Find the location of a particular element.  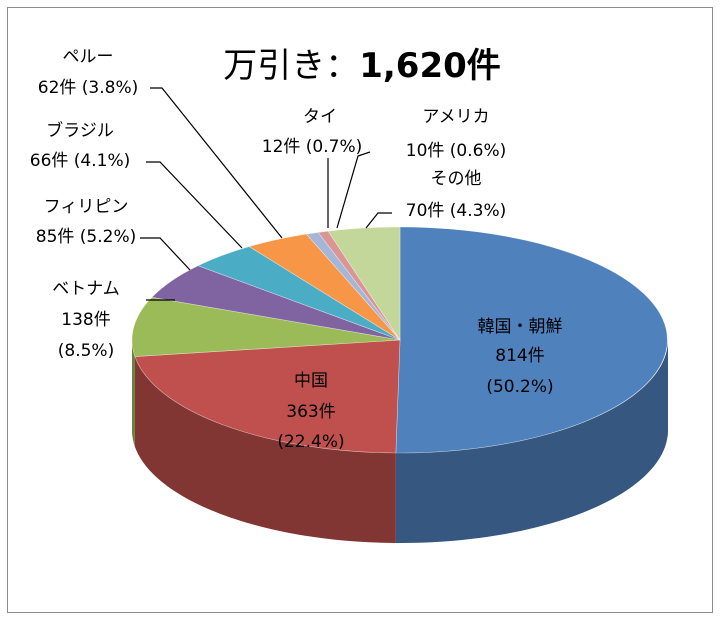

pie-side-china is located at coordinates (265, 449).